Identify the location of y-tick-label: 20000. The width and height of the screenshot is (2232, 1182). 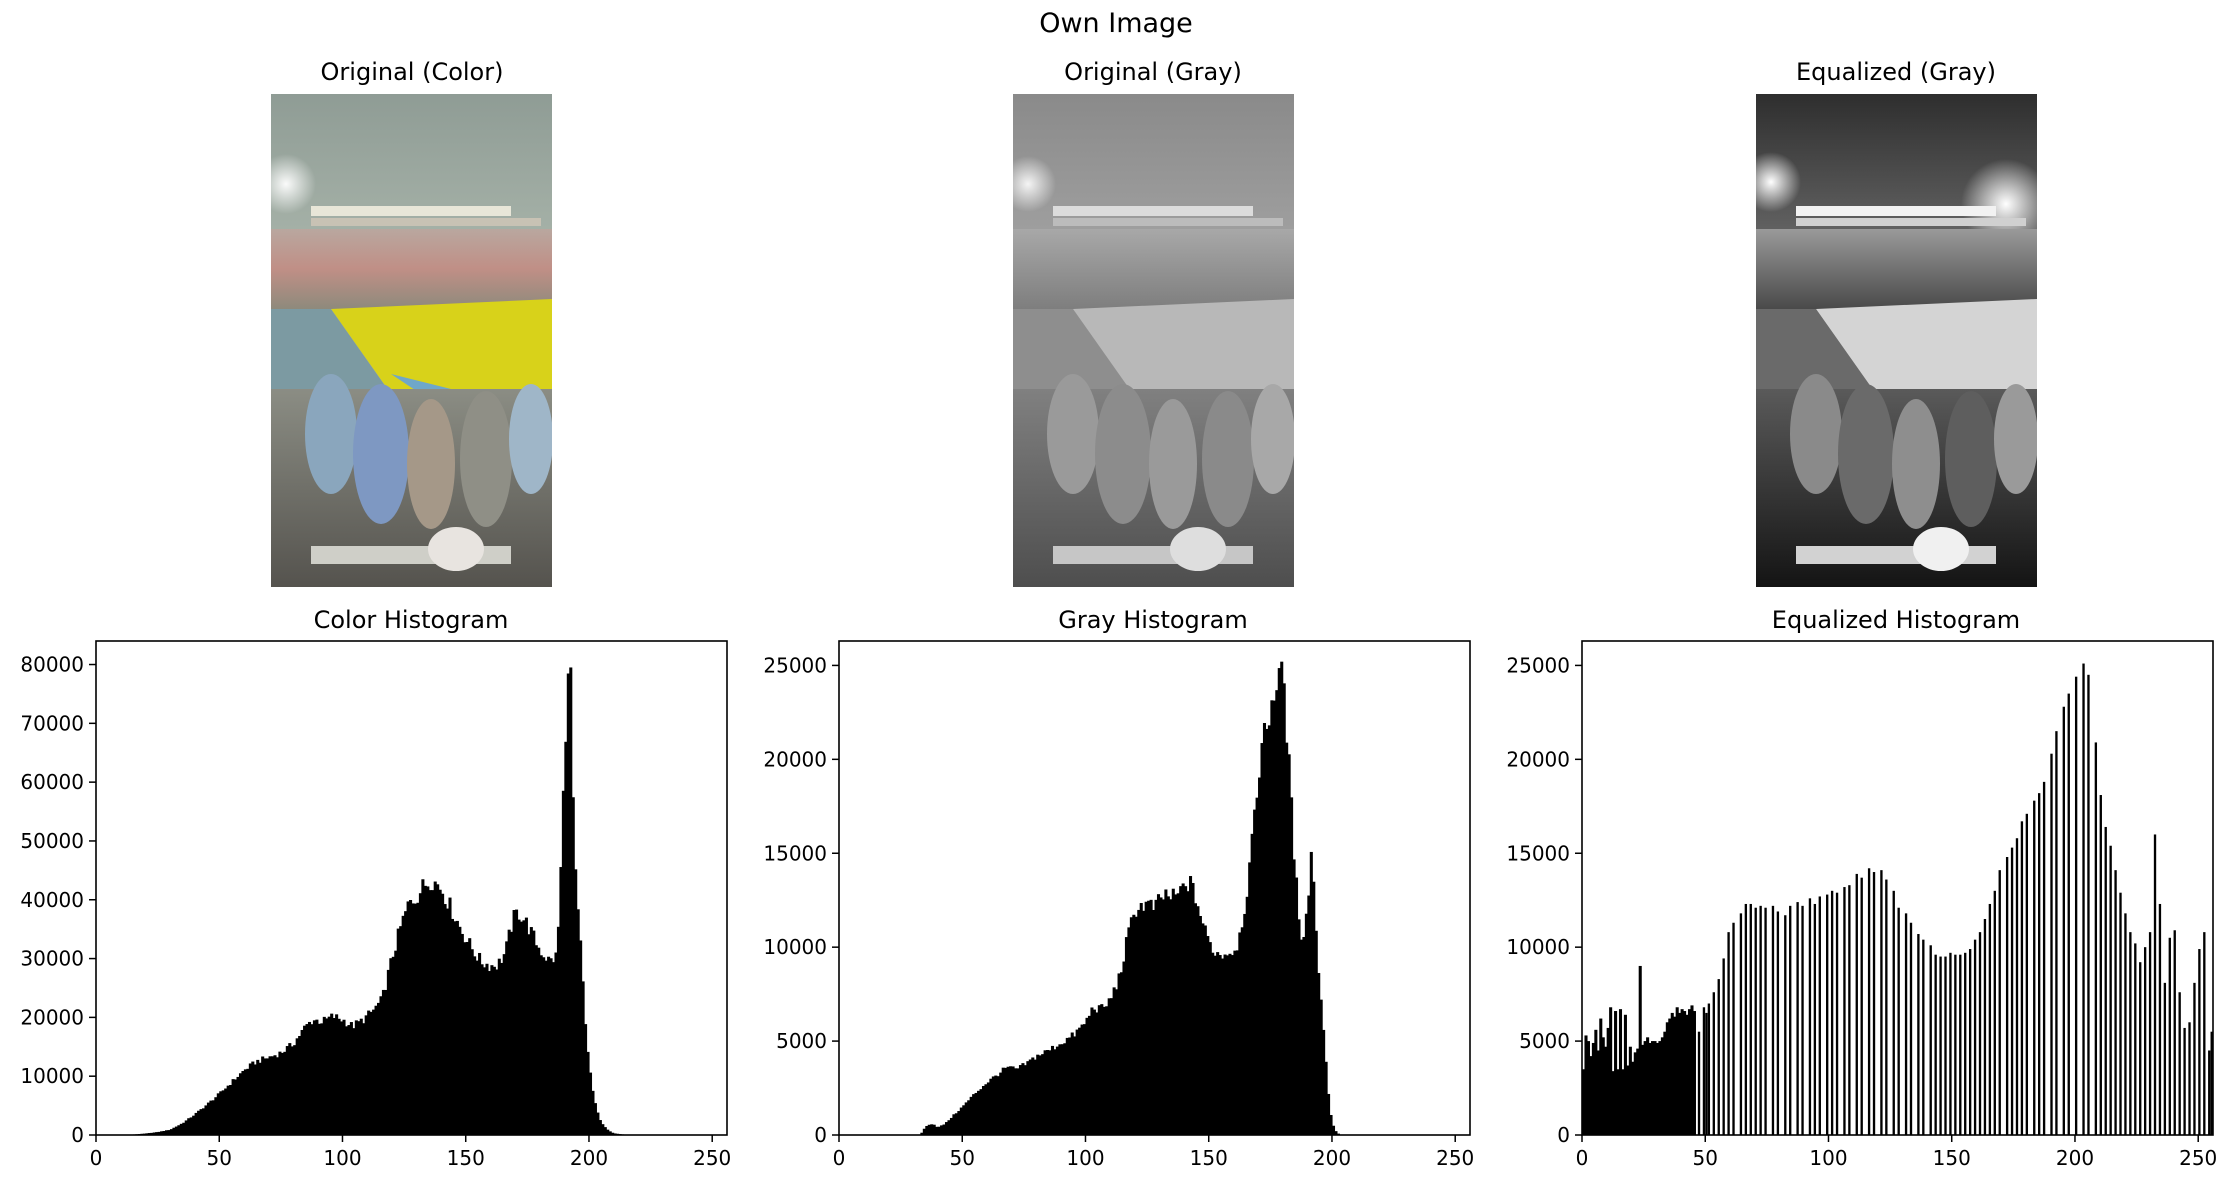
(1538, 759).